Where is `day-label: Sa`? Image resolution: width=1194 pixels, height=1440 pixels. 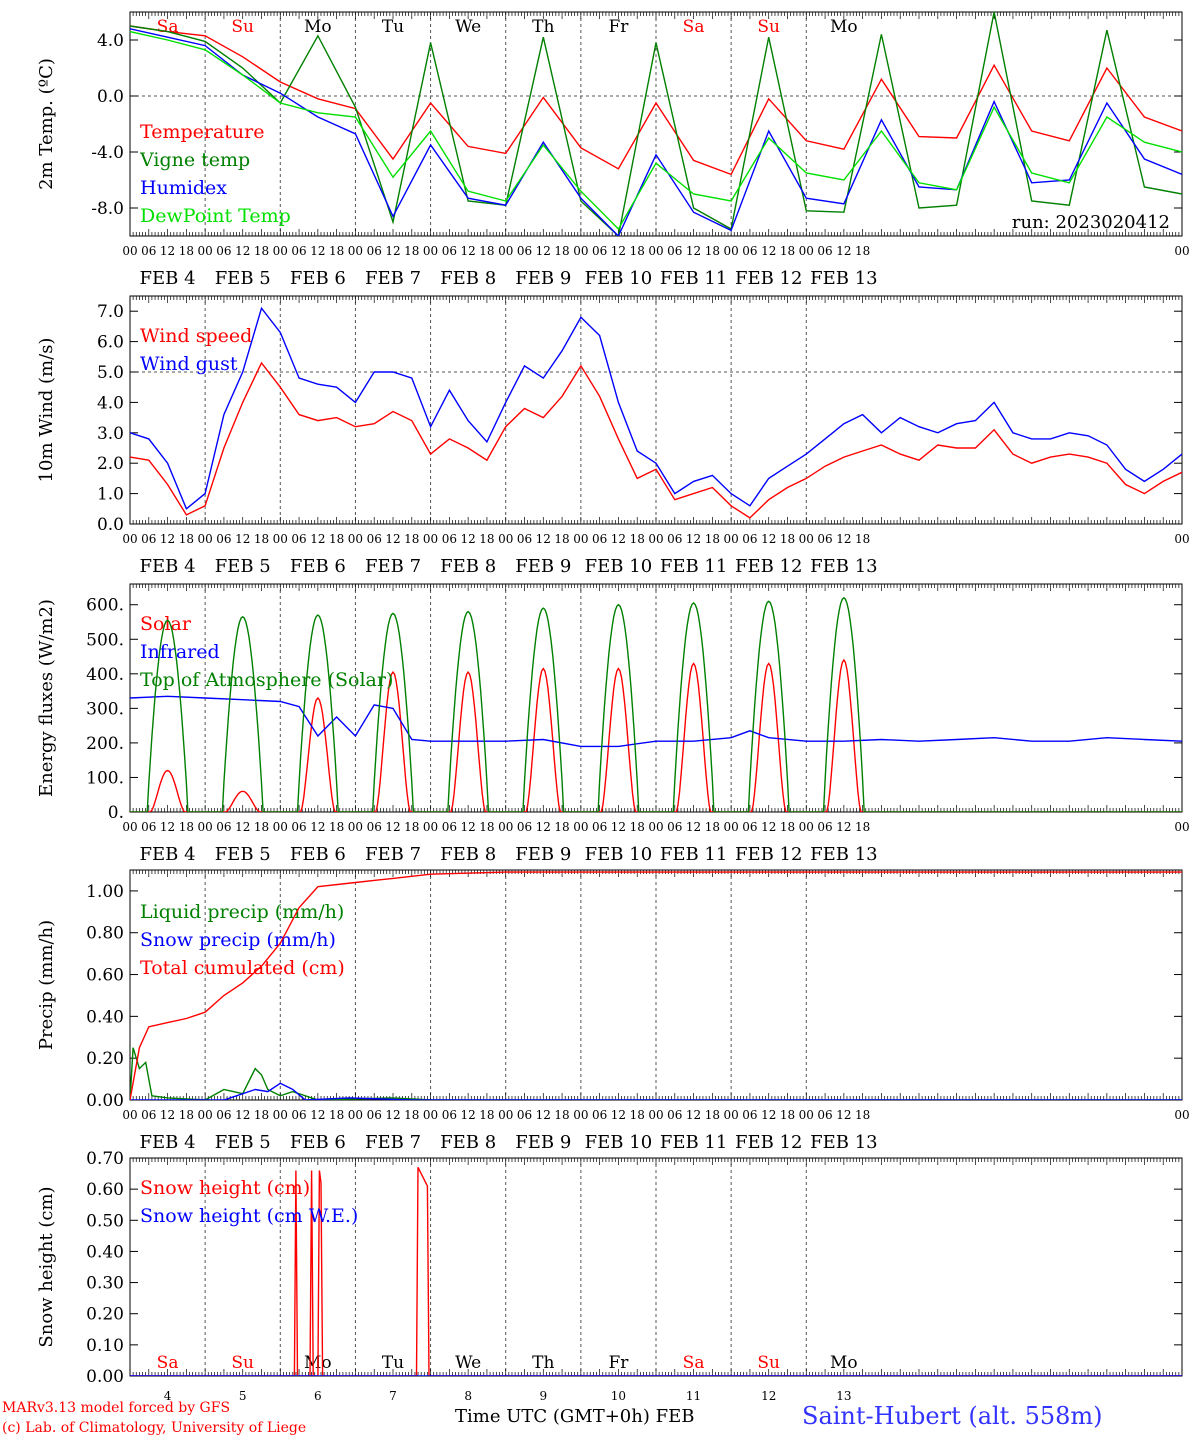 day-label: Sa is located at coordinates (168, 1363).